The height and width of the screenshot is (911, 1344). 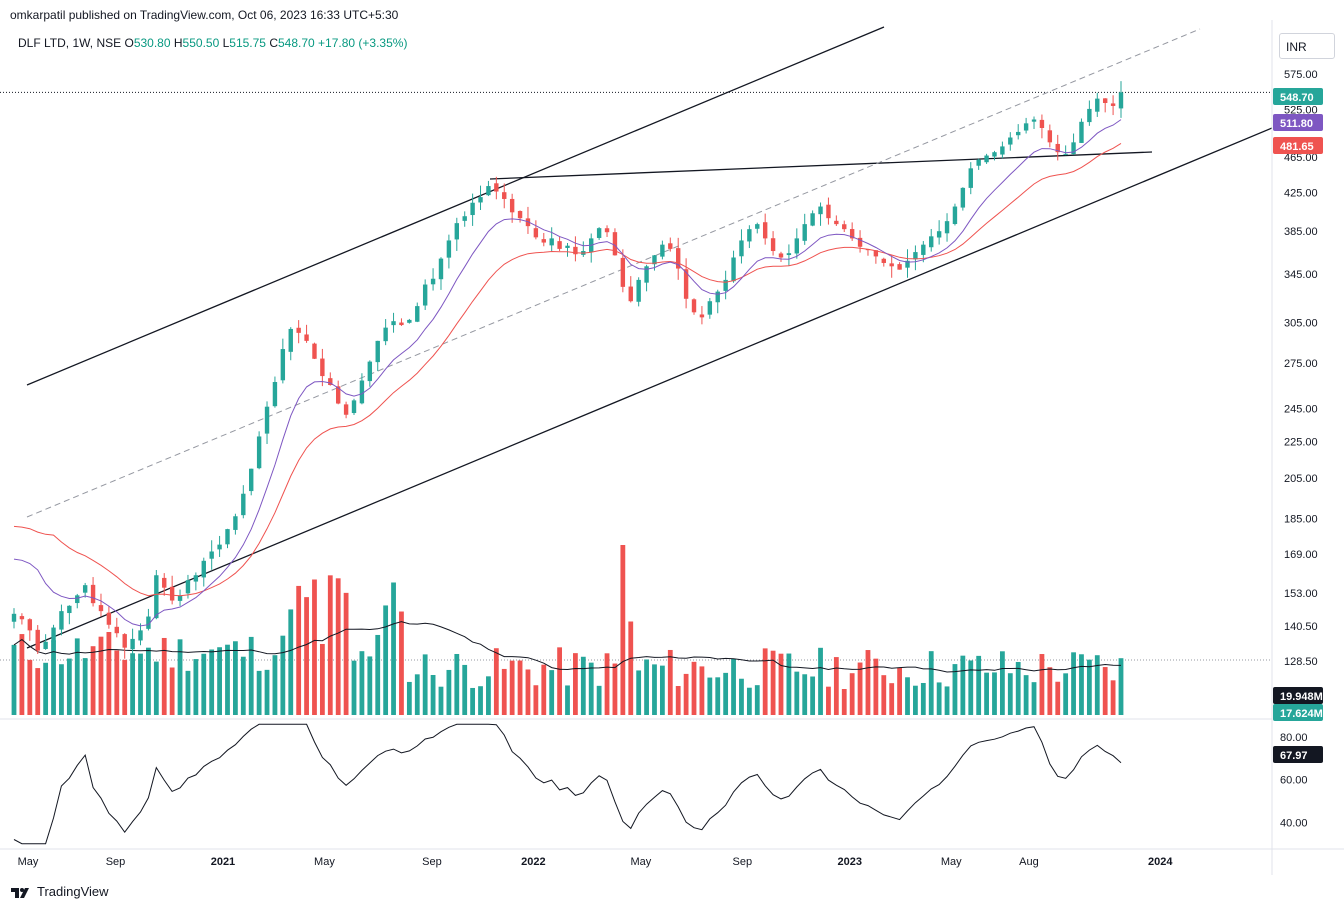 What do you see at coordinates (116, 862) in the screenshot?
I see `time-tick-label: Sep` at bounding box center [116, 862].